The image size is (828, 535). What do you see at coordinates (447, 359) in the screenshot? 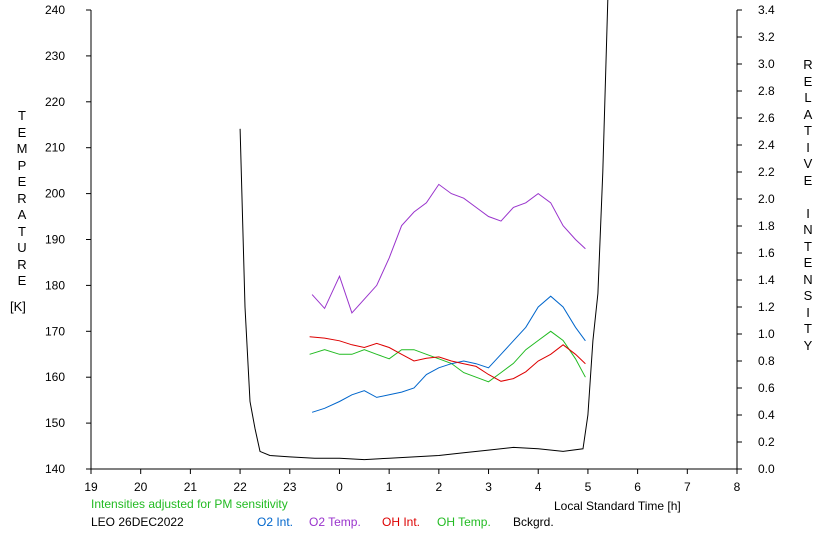
I see `series-oh-int` at bounding box center [447, 359].